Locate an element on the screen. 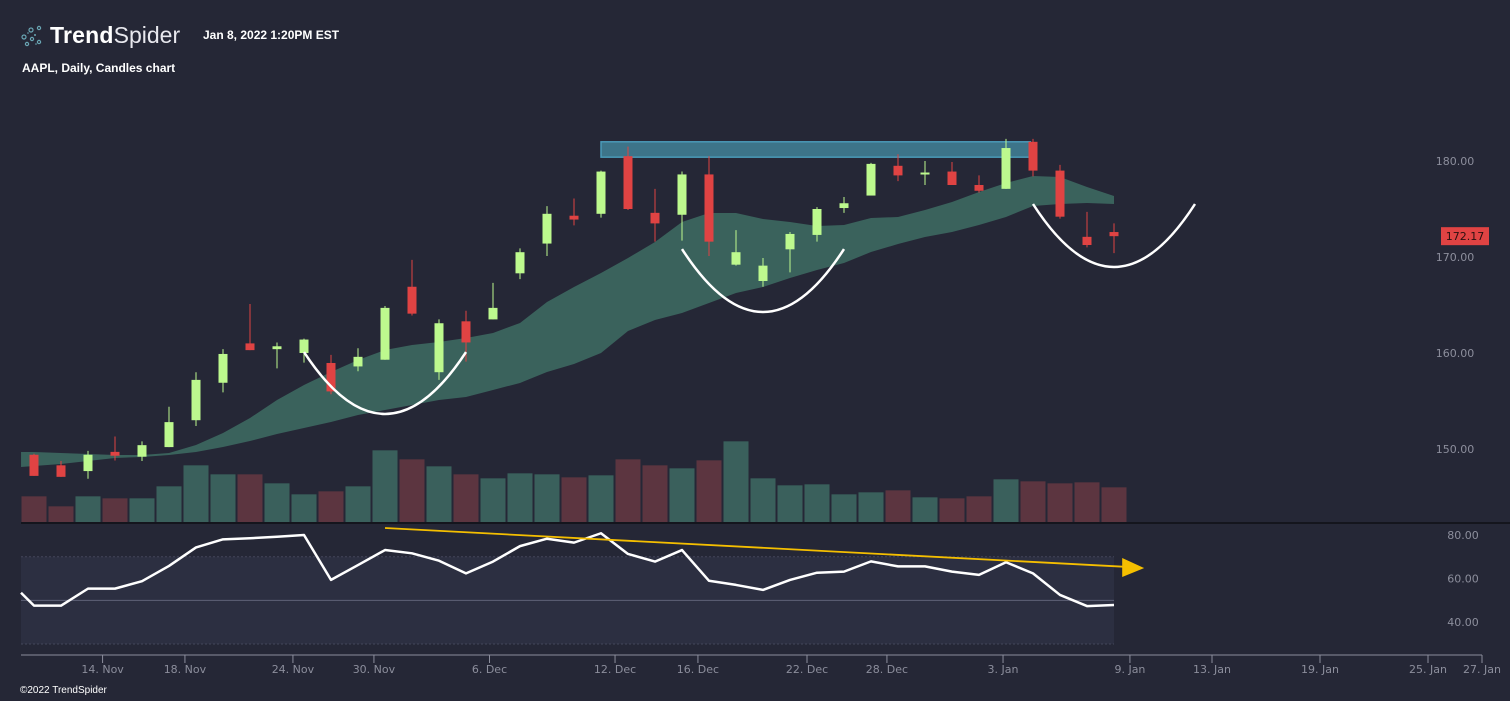  rsi-axis-label: 60.00 is located at coordinates (1463, 579).